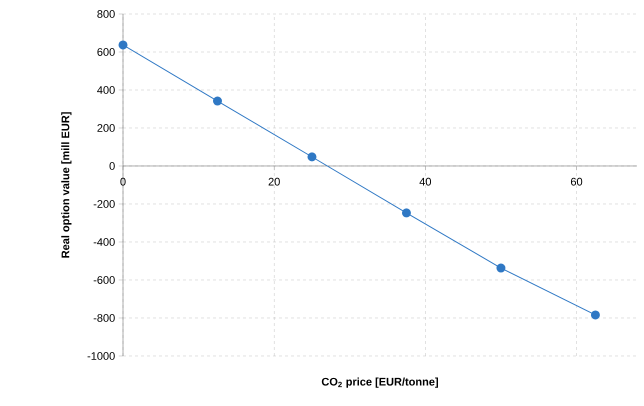  What do you see at coordinates (104, 204) in the screenshot?
I see `y-tick-label: -200` at bounding box center [104, 204].